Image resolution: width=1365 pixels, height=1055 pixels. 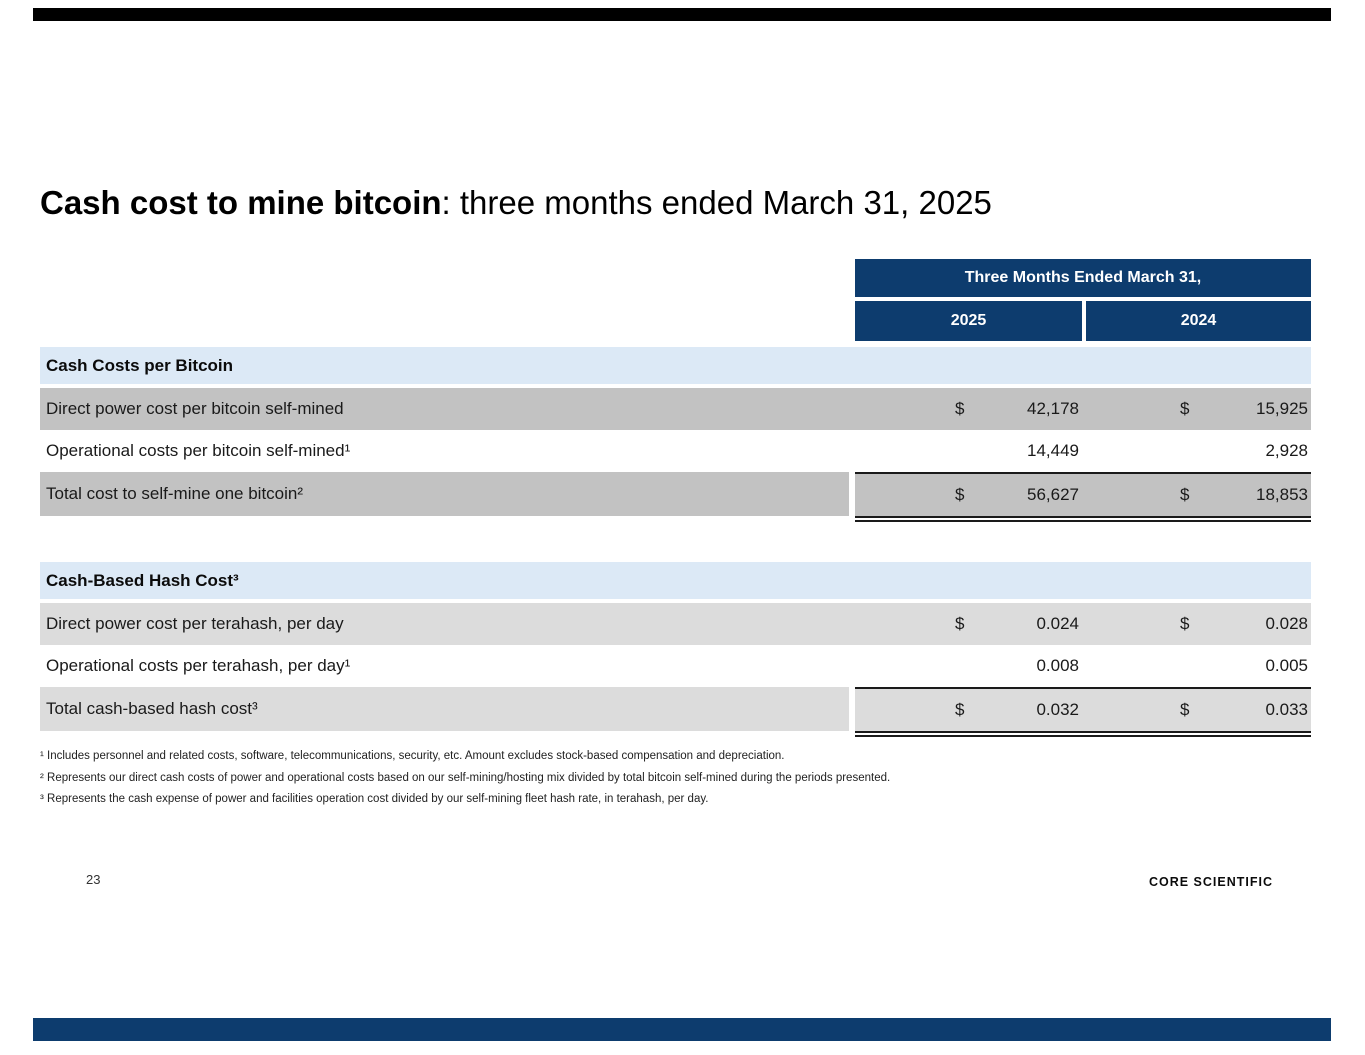 I want to click on table-header-years-row: 2025 2024, so click(x=675, y=321).